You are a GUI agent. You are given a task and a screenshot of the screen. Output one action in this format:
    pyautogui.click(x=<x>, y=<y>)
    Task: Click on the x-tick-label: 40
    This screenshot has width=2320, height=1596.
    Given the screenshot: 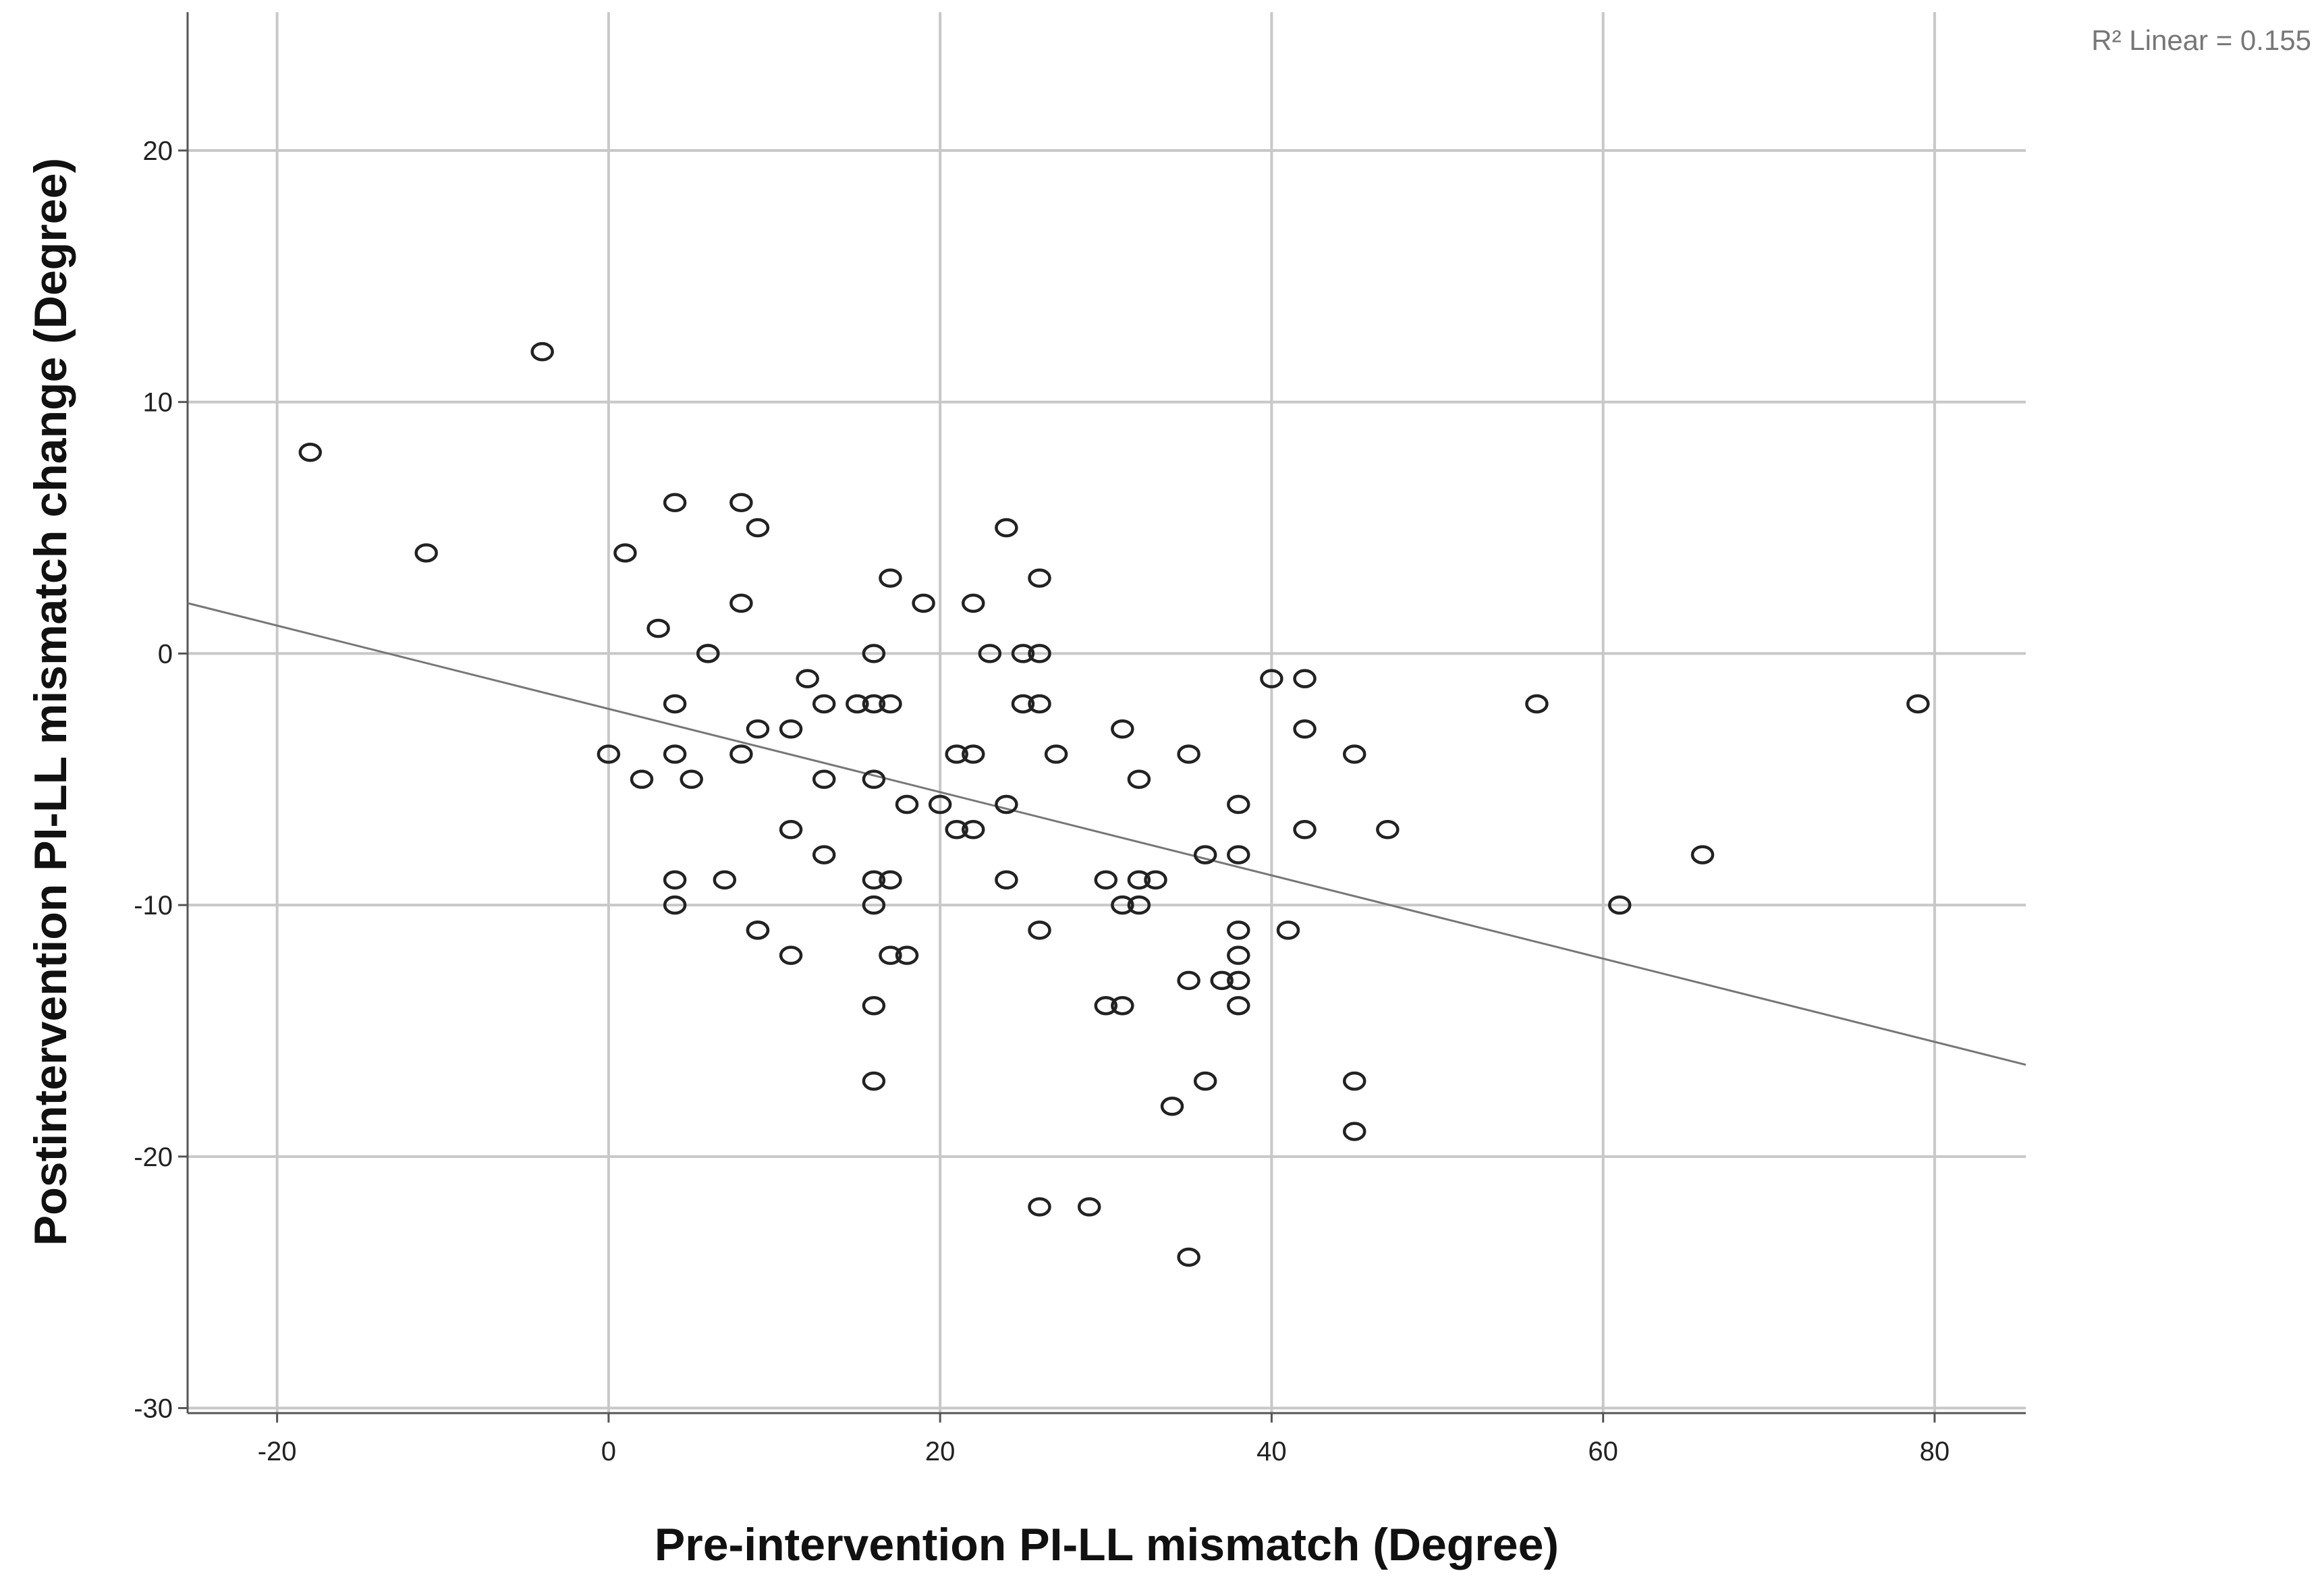 What is the action you would take?
    pyautogui.click(x=1271, y=1451)
    